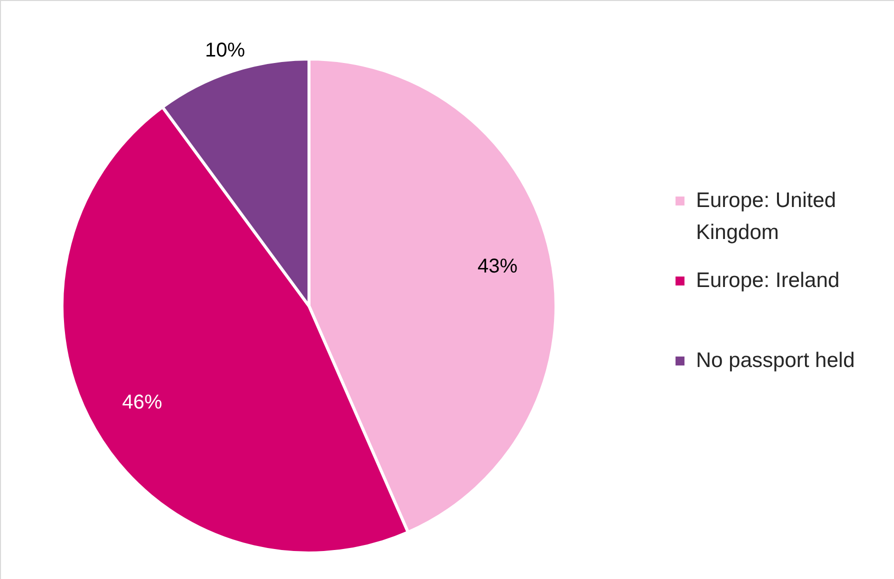 The image size is (894, 579). What do you see at coordinates (225, 50) in the screenshot?
I see `data-label: 10%` at bounding box center [225, 50].